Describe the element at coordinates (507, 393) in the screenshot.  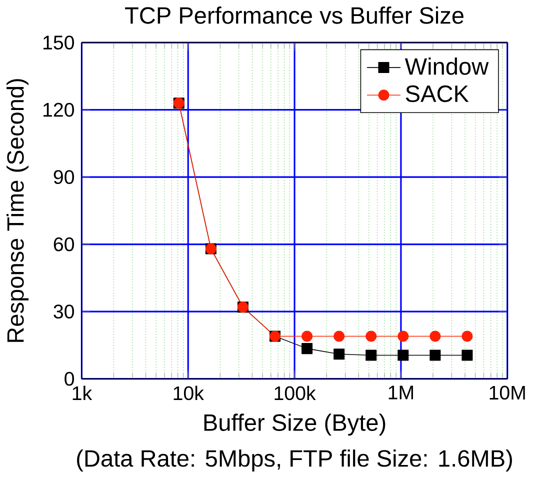
I see `x-tick-label: 10M` at that location.